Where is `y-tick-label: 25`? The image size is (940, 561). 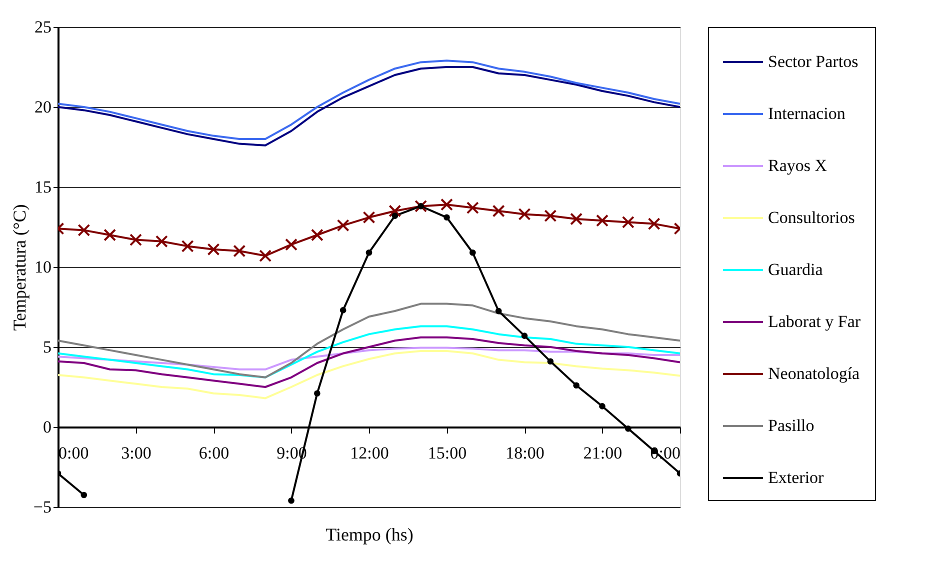
y-tick-label: 25 is located at coordinates (43, 27).